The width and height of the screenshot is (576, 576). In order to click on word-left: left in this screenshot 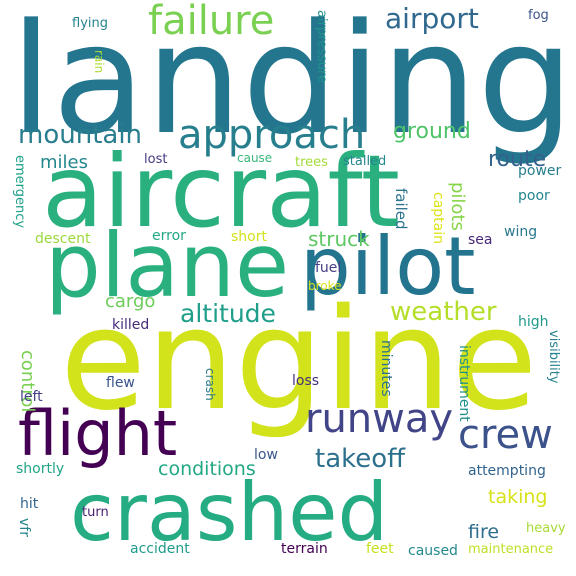, I will do `click(31, 397)`.